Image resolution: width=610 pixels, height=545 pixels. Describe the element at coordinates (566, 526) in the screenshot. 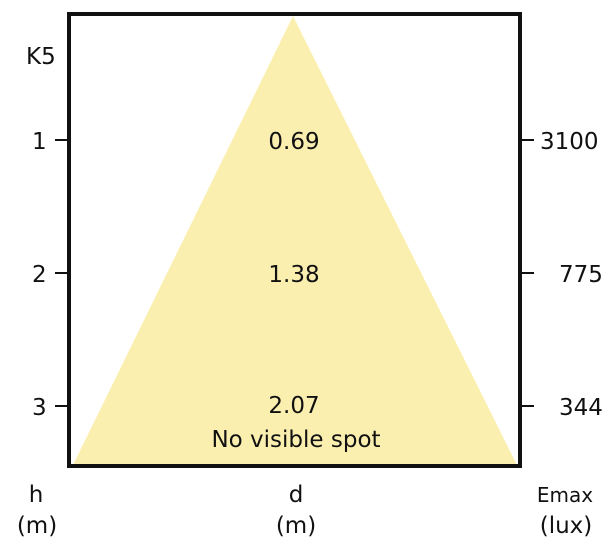

I see `emax-axis-unit: (lux)` at that location.